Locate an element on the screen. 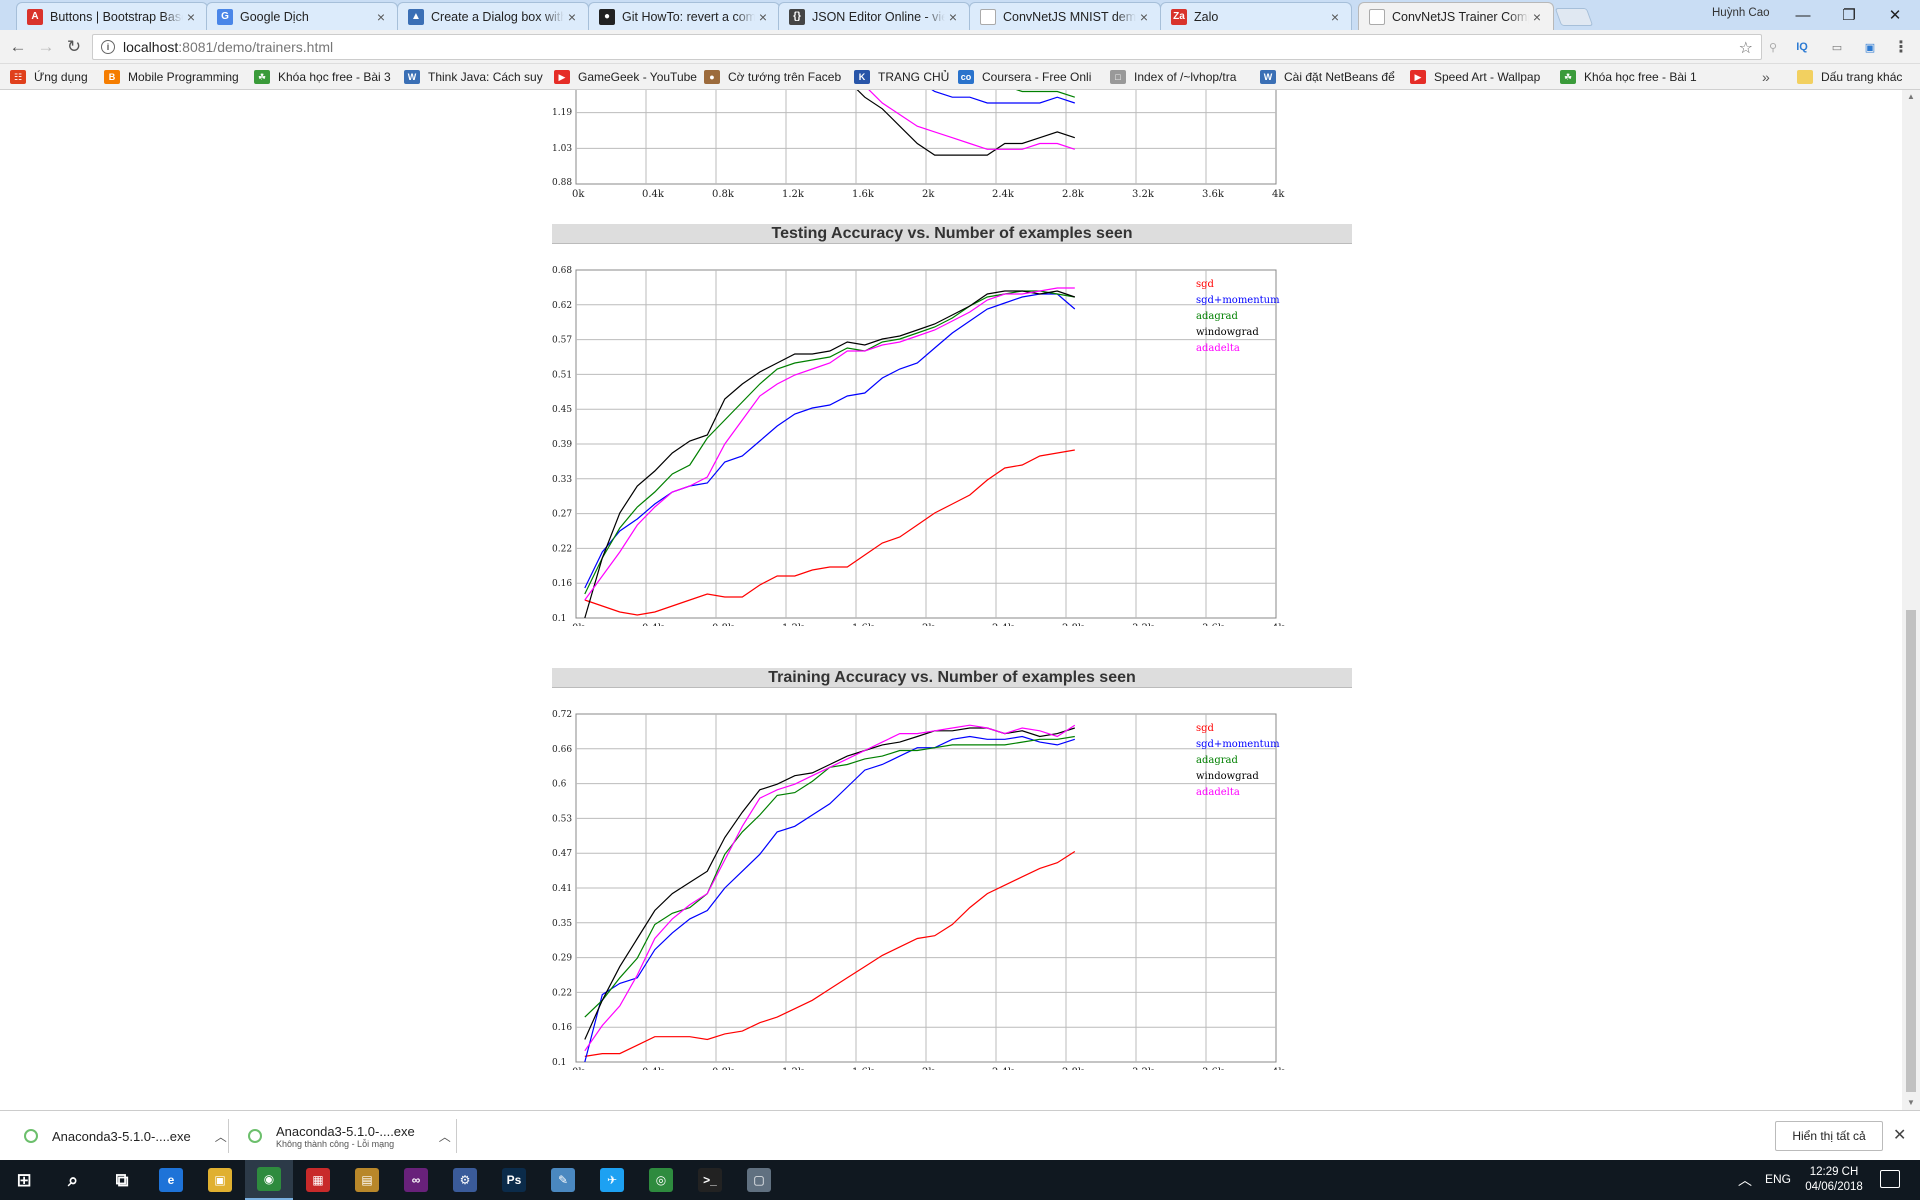 This screenshot has width=1920, height=1200. scroll-up-arrow-icon: ▲ is located at coordinates (1911, 96).